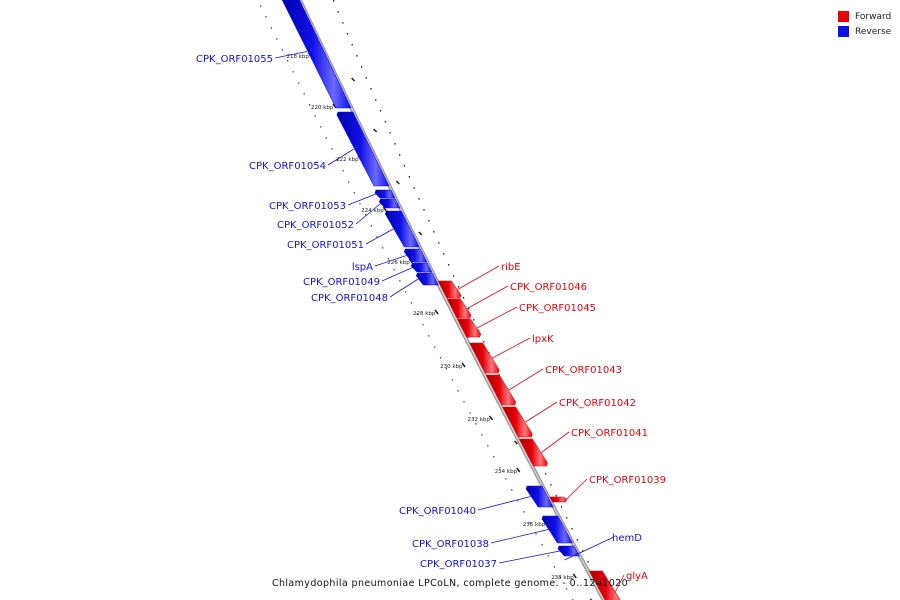 The width and height of the screenshot is (900, 600). Describe the element at coordinates (325, 245) in the screenshot. I see `label-cpk-orf01051: CPK_ORF01051` at that location.